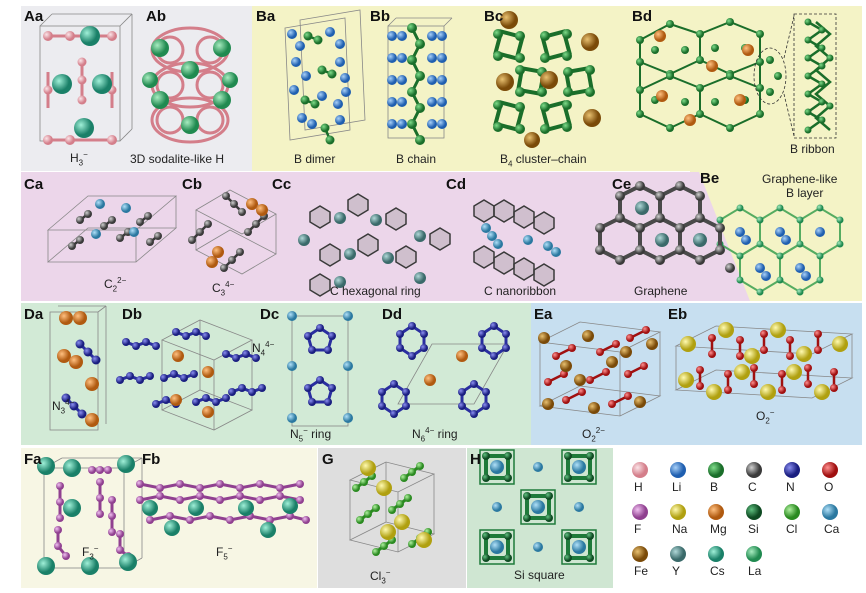 This screenshot has width=866, height=593. What do you see at coordinates (177, 159) in the screenshot?
I see `caption-ab: 3D sodalite-like H` at bounding box center [177, 159].